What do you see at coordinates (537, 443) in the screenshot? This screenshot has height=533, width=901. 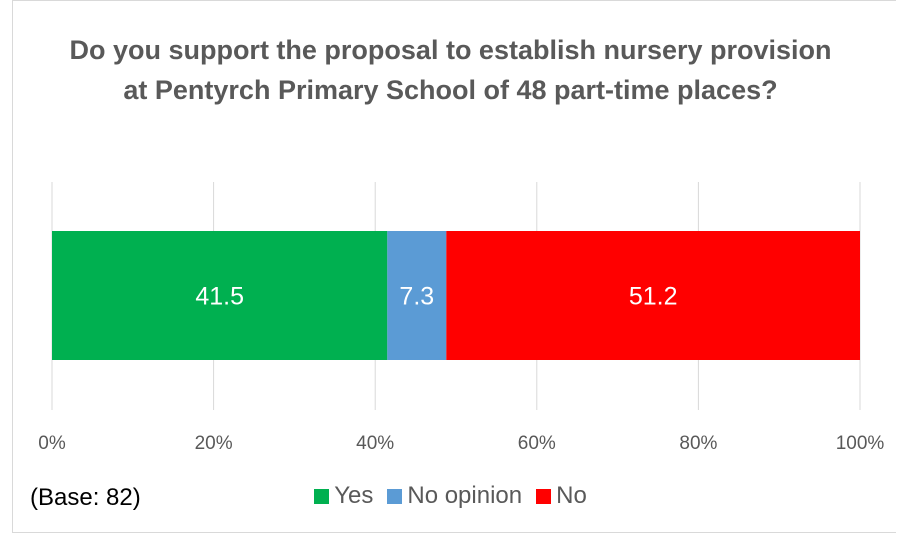 I see `x-tick-label-3: 60%` at bounding box center [537, 443].